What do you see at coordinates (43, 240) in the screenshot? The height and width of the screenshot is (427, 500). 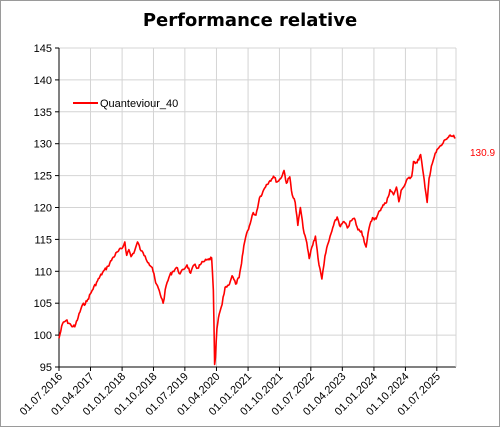 I see `y-tick-label: 115` at bounding box center [43, 240].